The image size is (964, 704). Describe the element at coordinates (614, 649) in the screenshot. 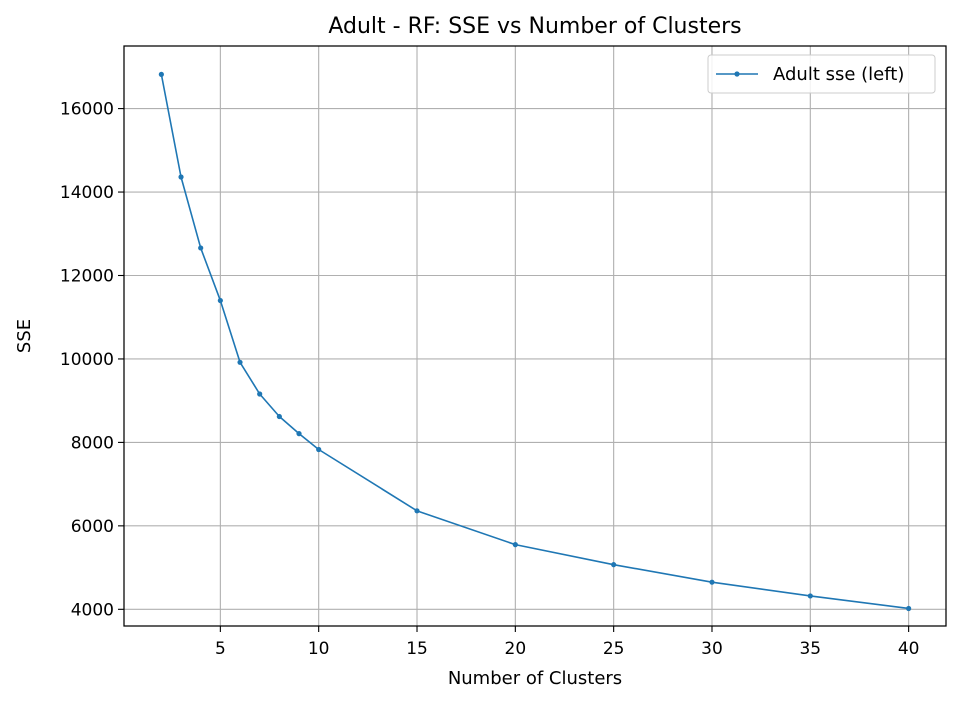

I see `x-tick-label: 25` at that location.